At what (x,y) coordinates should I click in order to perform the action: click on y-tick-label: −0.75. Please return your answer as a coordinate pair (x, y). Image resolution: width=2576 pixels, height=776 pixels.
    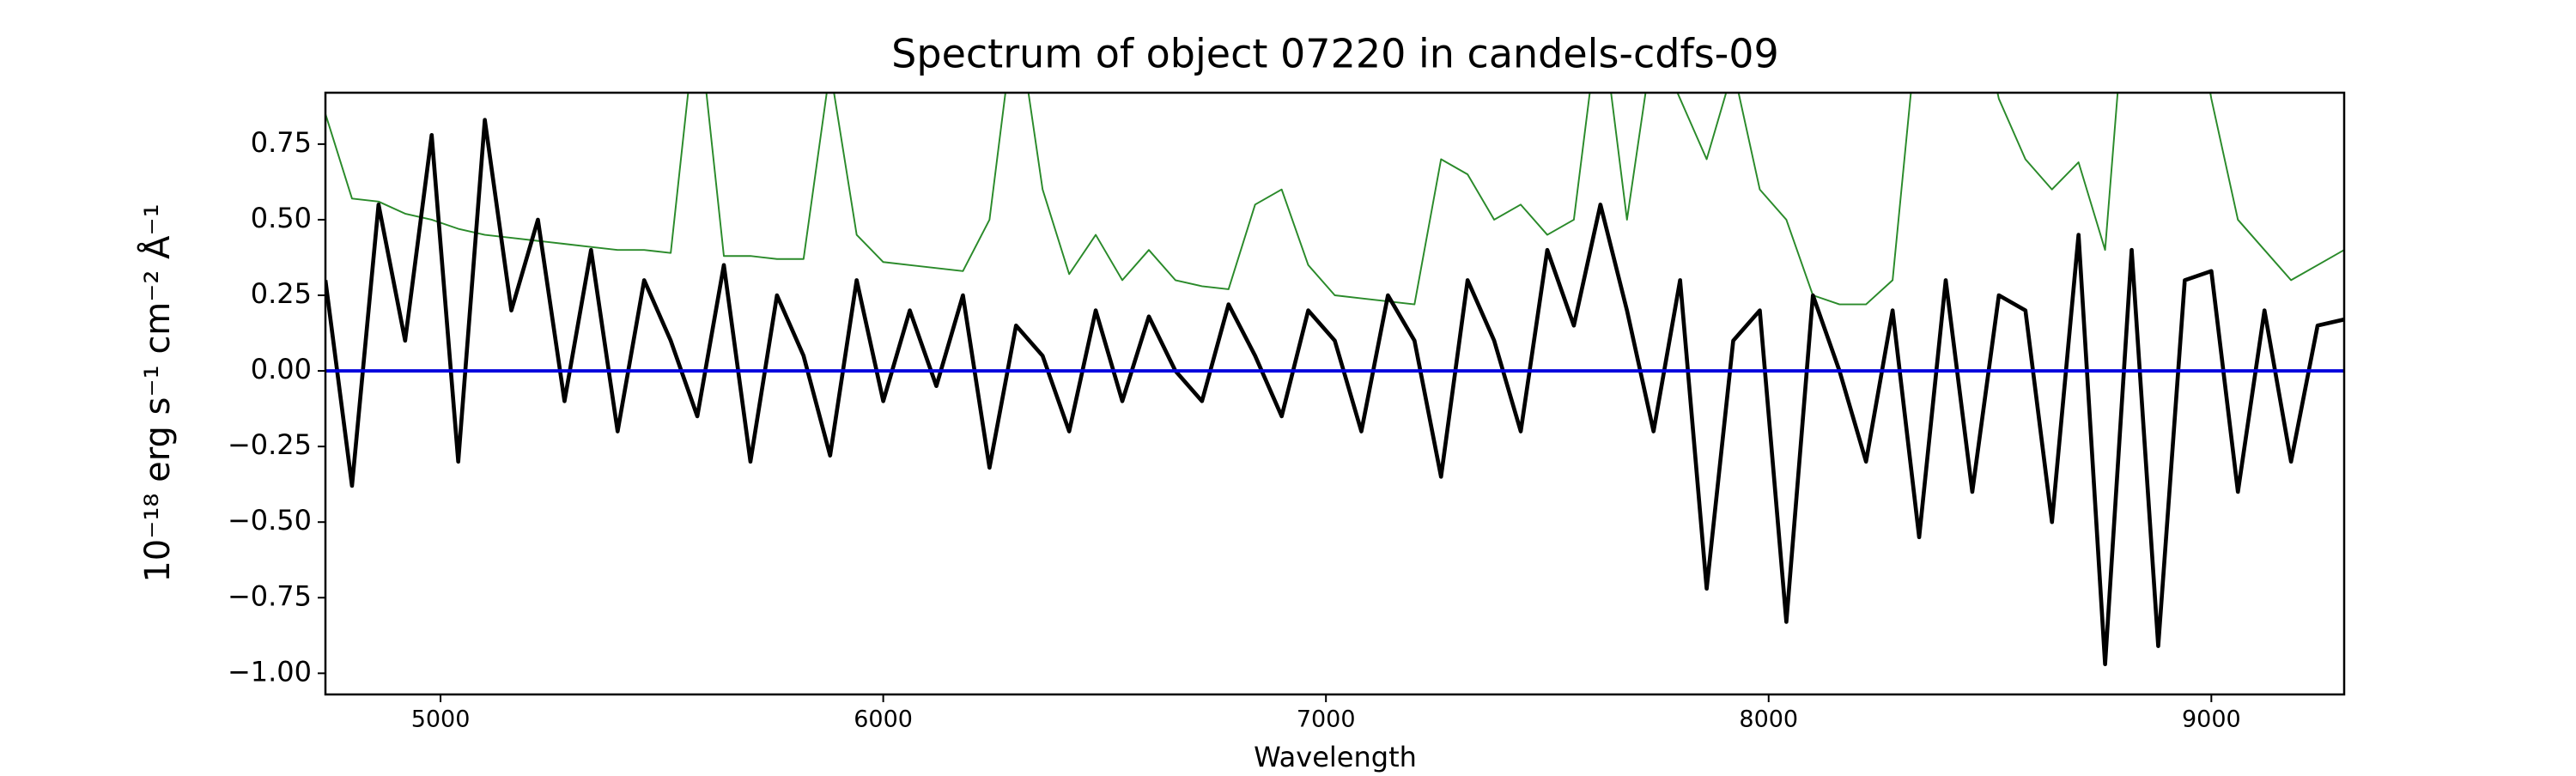
    Looking at the image, I should click on (270, 596).